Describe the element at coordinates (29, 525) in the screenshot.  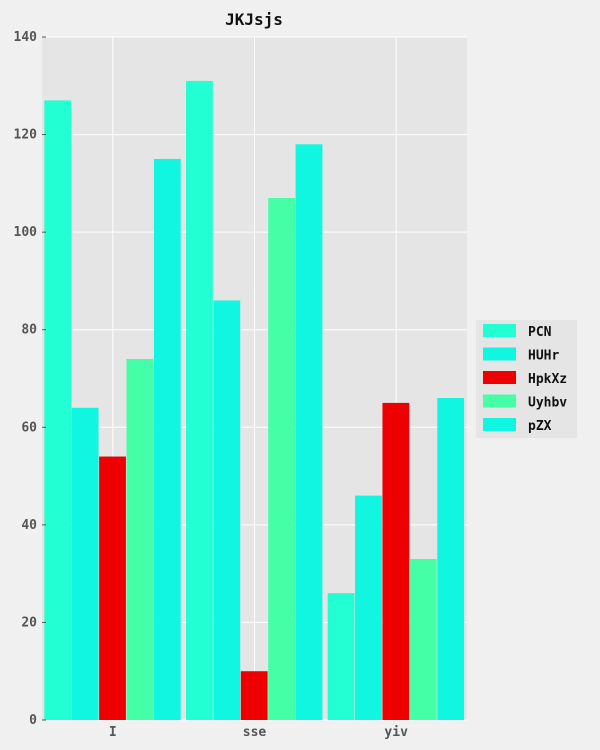
I see `y-tick-label: 40` at that location.